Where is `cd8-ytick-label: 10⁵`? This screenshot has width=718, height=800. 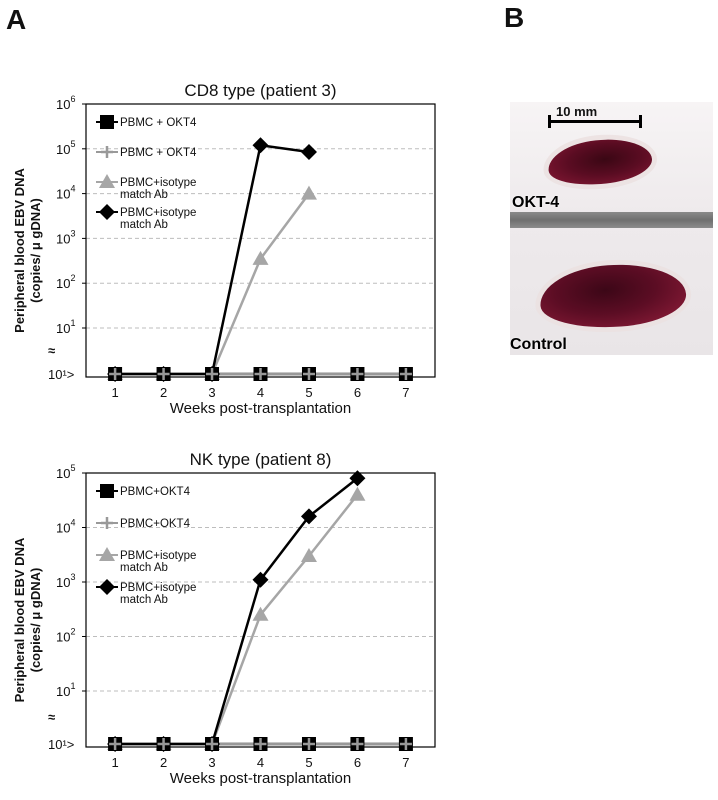
cd8-ytick-label: 10⁵ is located at coordinates (65, 148).